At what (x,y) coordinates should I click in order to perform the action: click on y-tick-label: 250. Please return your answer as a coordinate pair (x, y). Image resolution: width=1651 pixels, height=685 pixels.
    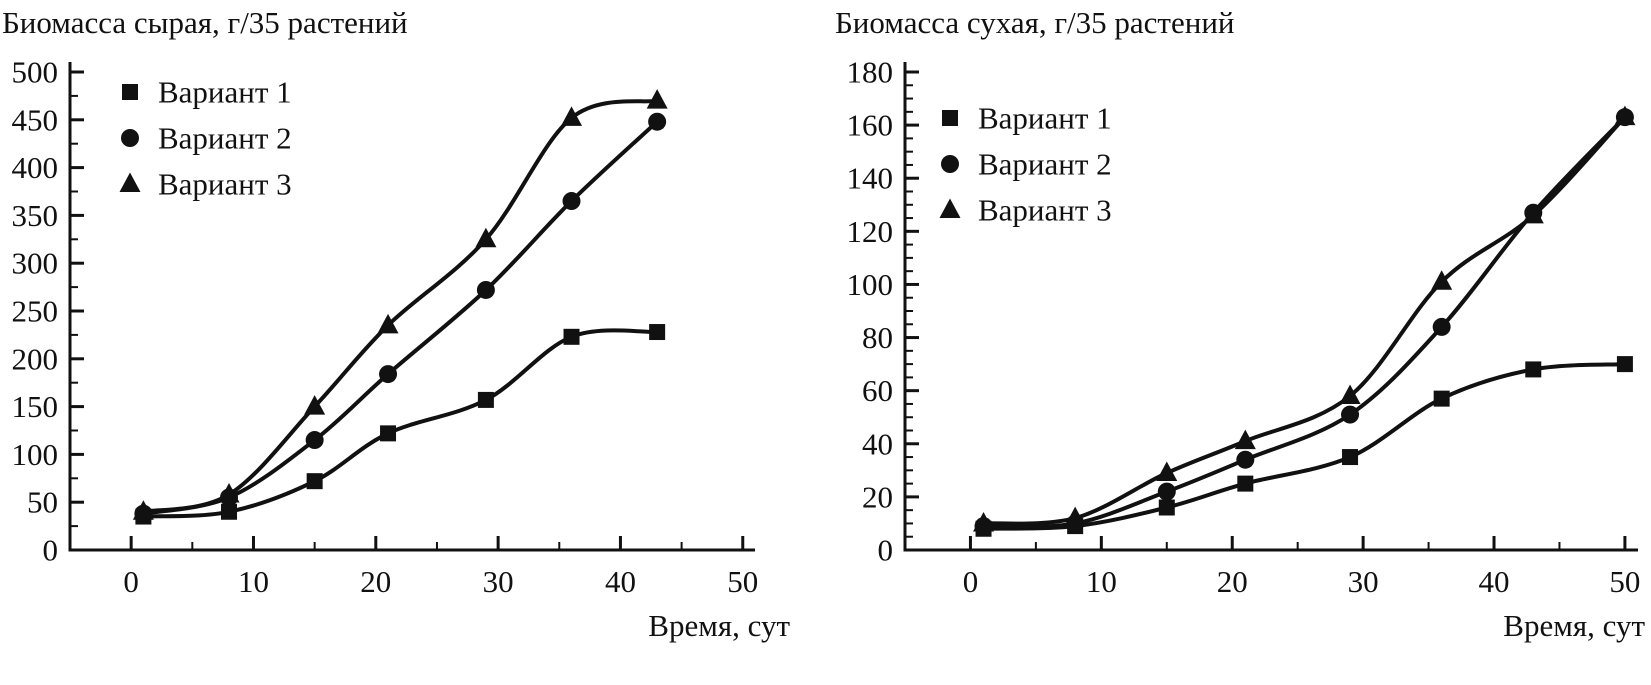
    Looking at the image, I should click on (35, 311).